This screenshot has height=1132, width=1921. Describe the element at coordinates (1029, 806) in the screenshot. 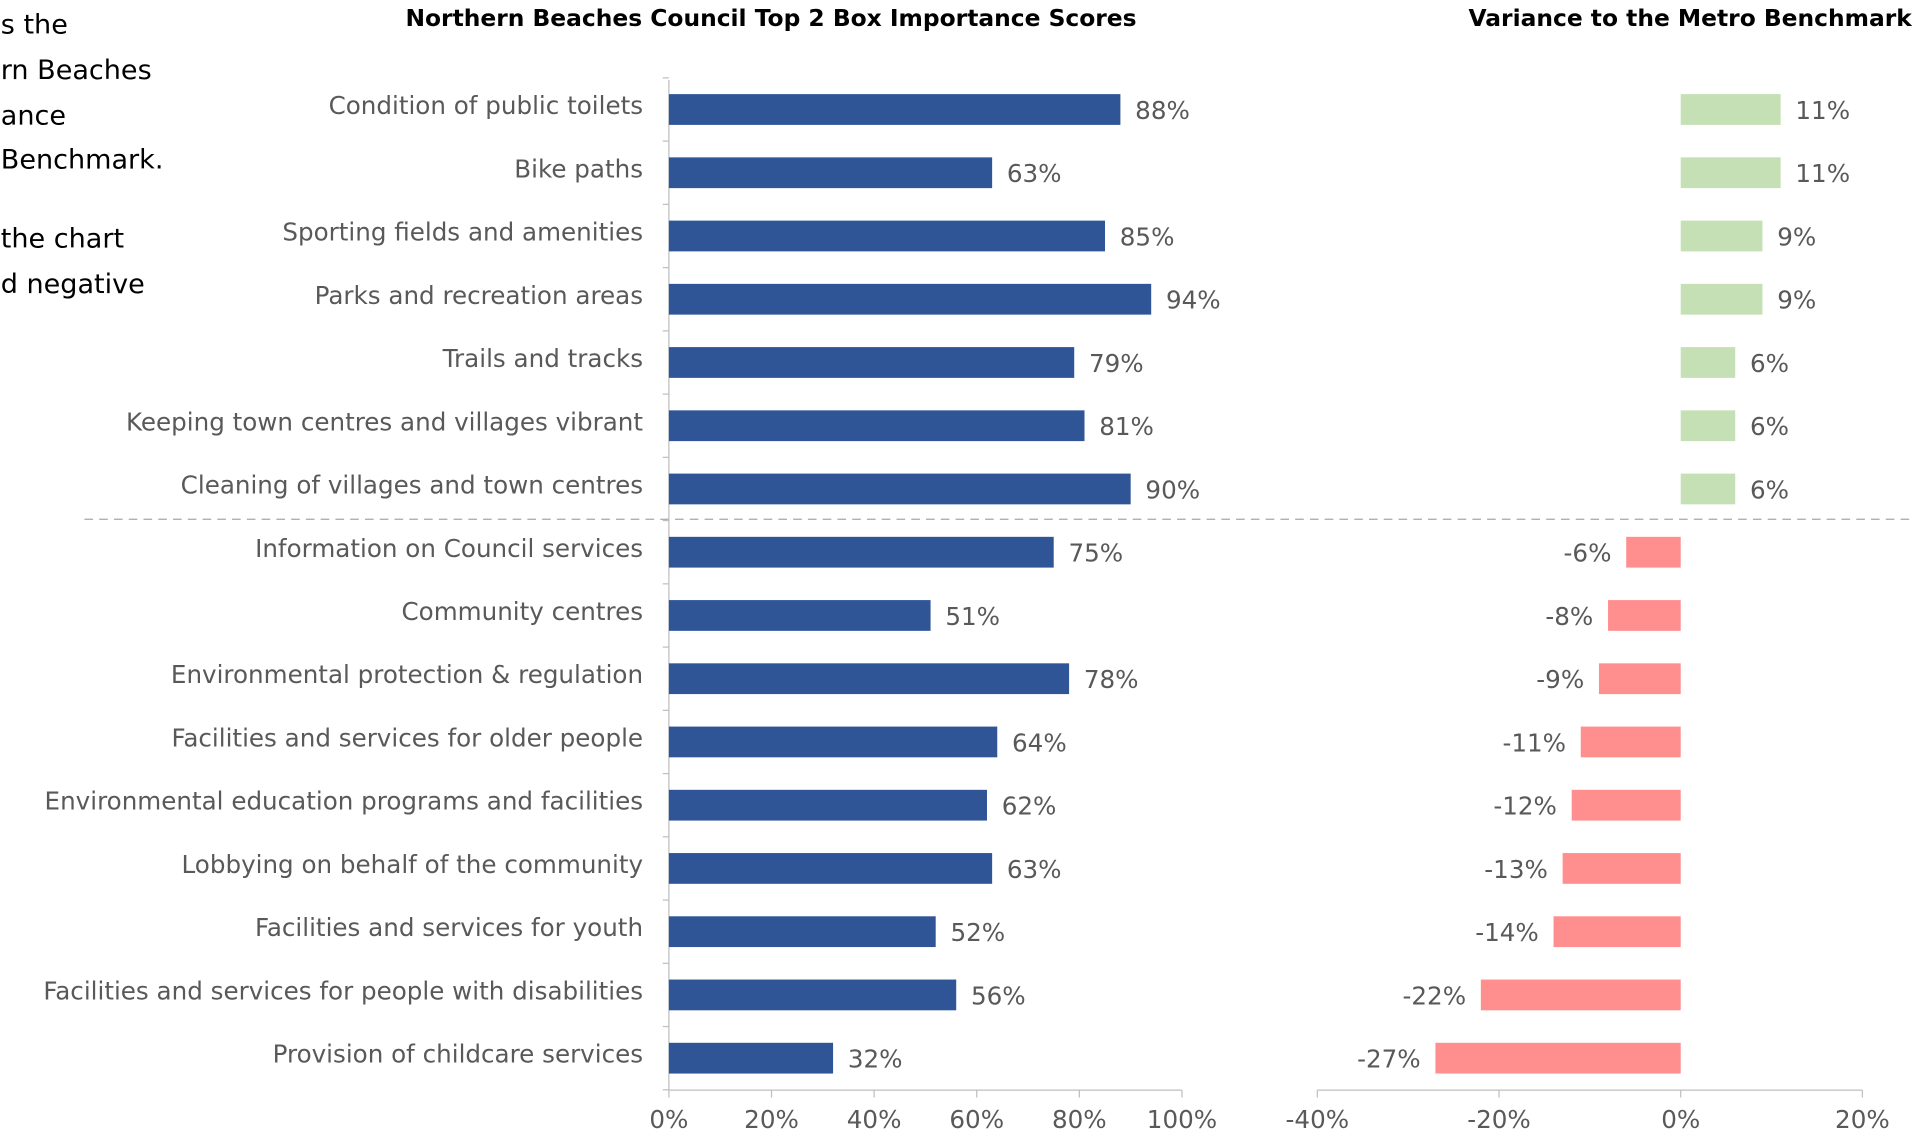

I see `value-label: 62%` at that location.